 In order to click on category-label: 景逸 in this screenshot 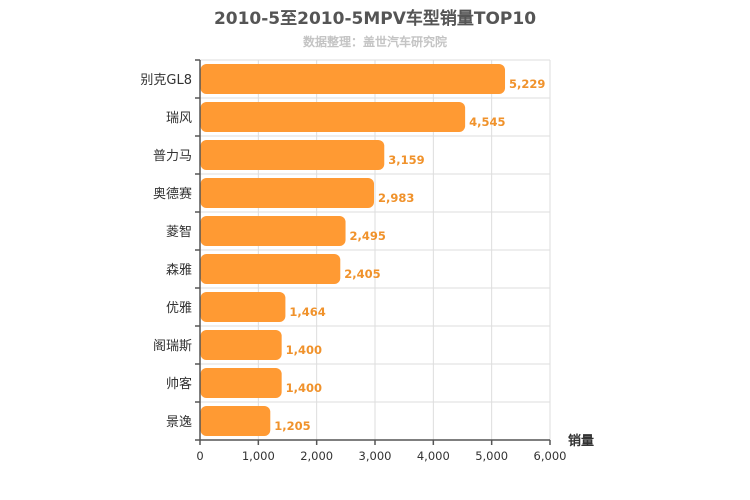, I will do `click(179, 422)`.